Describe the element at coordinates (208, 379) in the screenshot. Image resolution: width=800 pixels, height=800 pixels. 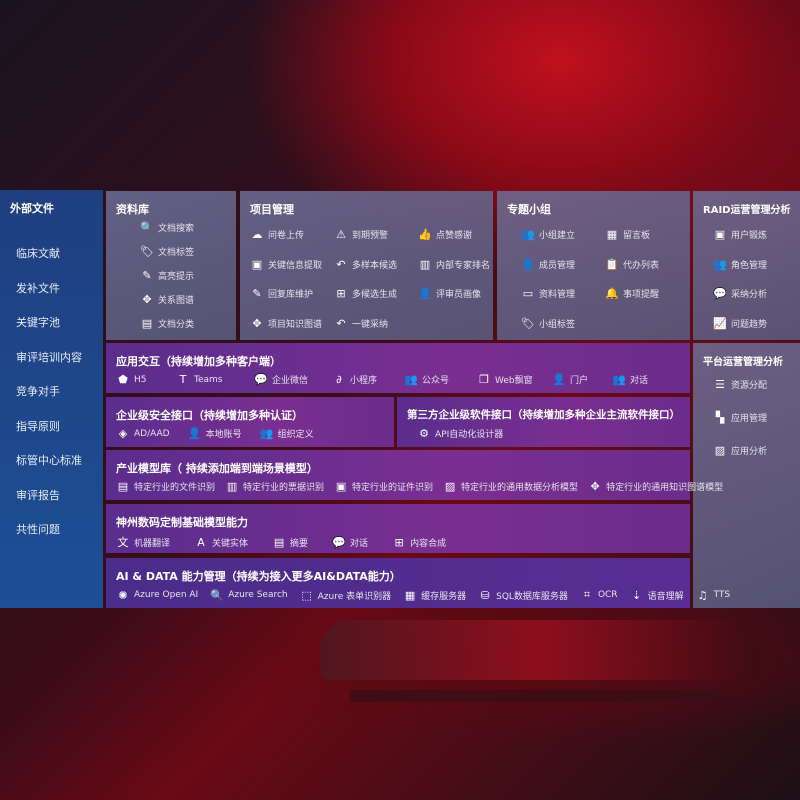
I see `menu-item-label: Teams` at that location.